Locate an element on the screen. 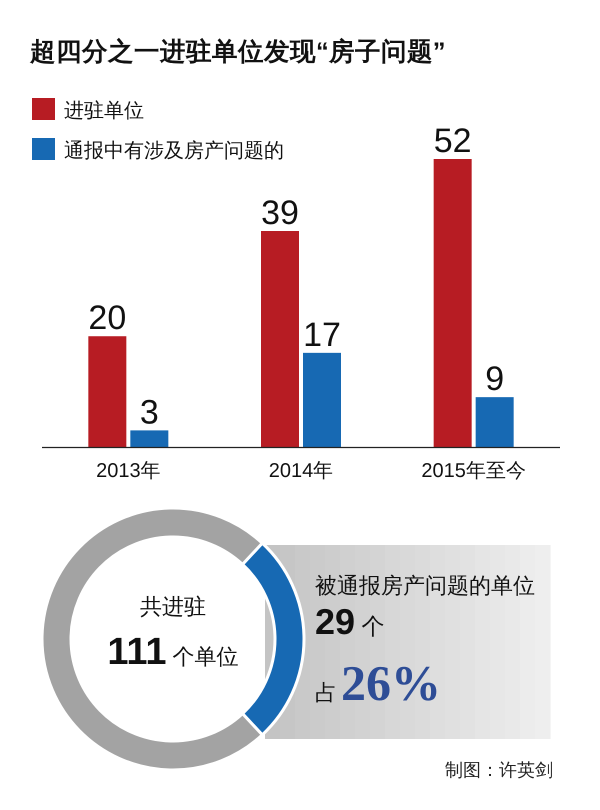 Image resolution: width=600 pixels, height=810 pixels. data-label: 3 is located at coordinates (149, 412).